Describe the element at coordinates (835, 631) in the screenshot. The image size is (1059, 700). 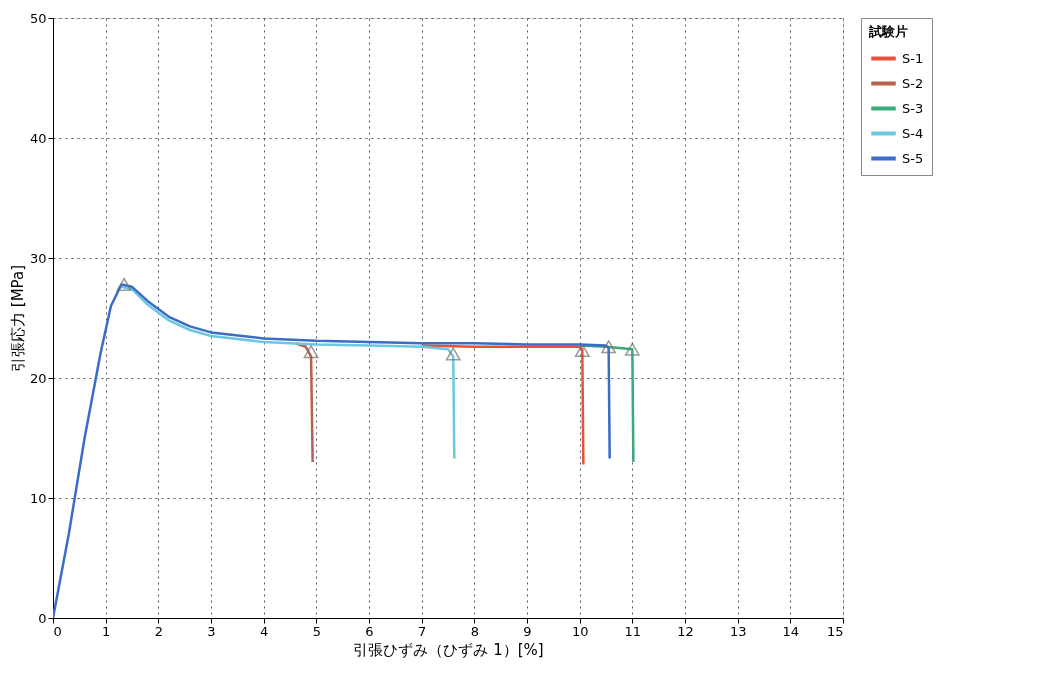
I see `x-tick-label: 15` at that location.